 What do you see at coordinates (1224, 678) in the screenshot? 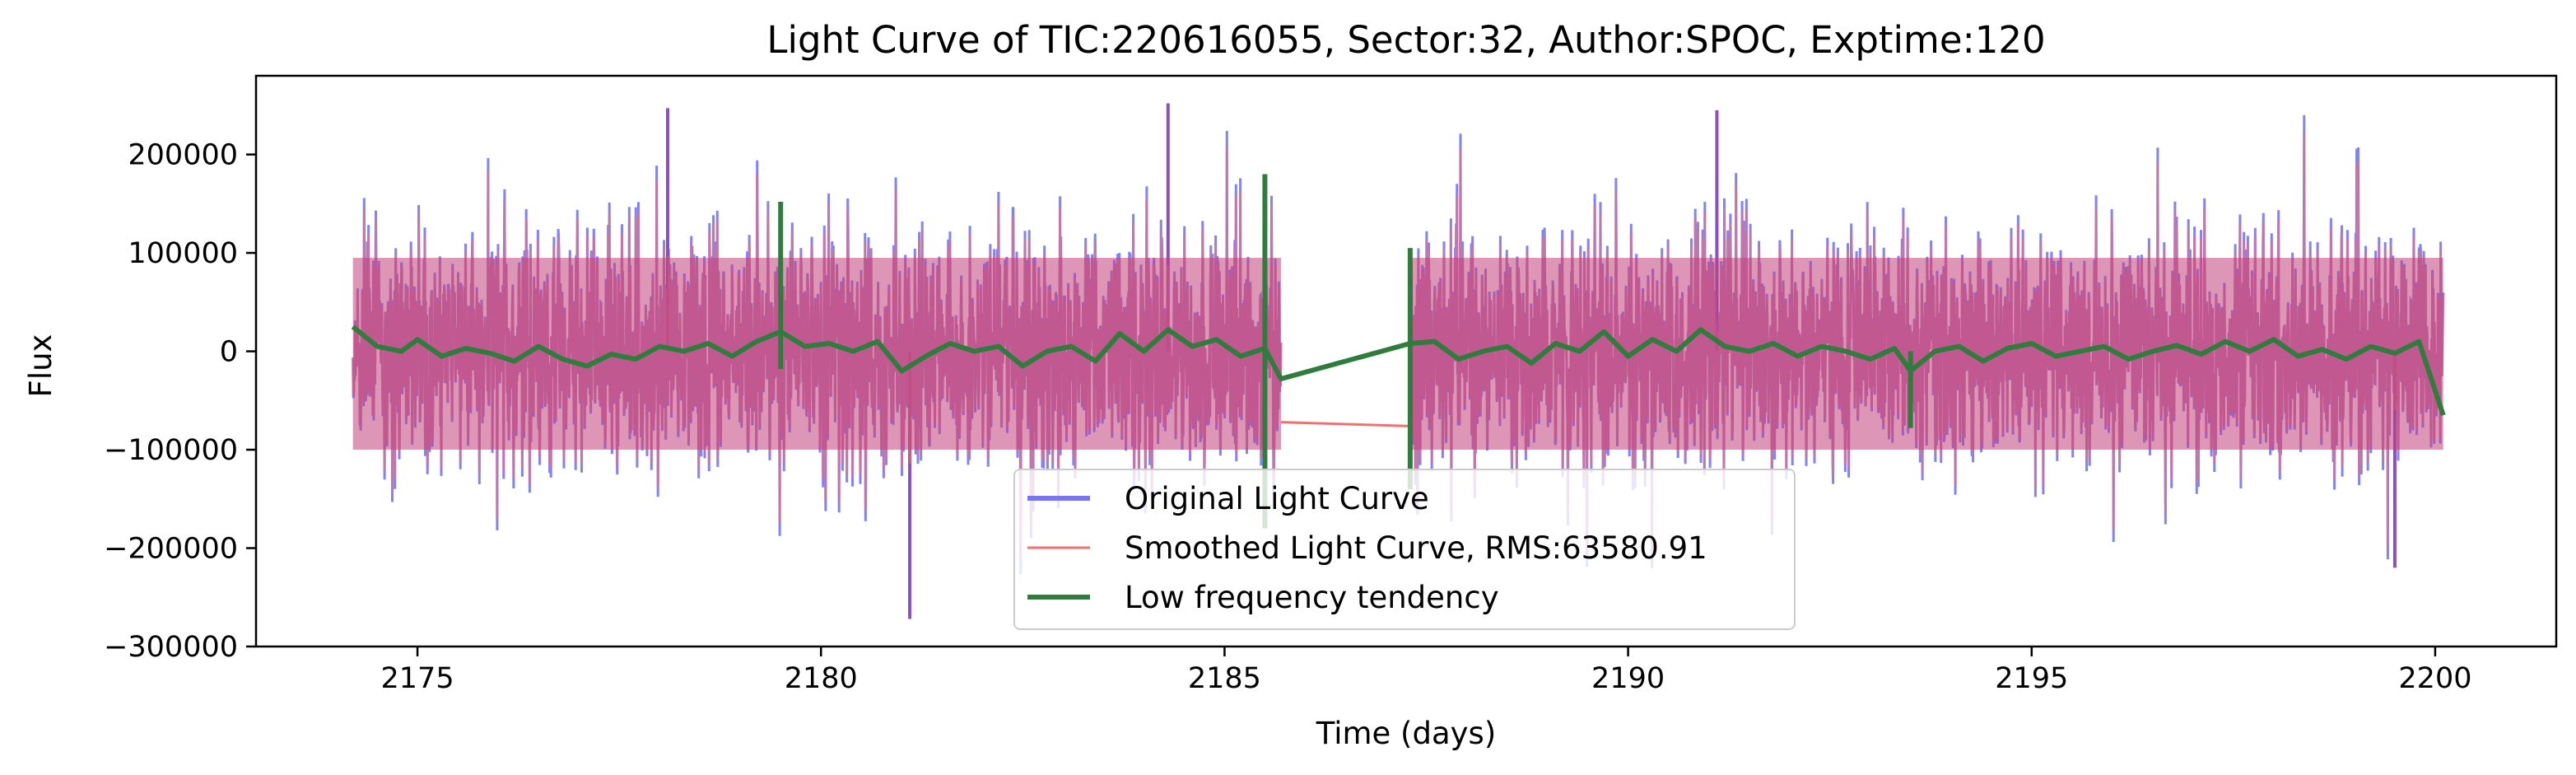
I see `x-tick-label: 2185` at bounding box center [1224, 678].